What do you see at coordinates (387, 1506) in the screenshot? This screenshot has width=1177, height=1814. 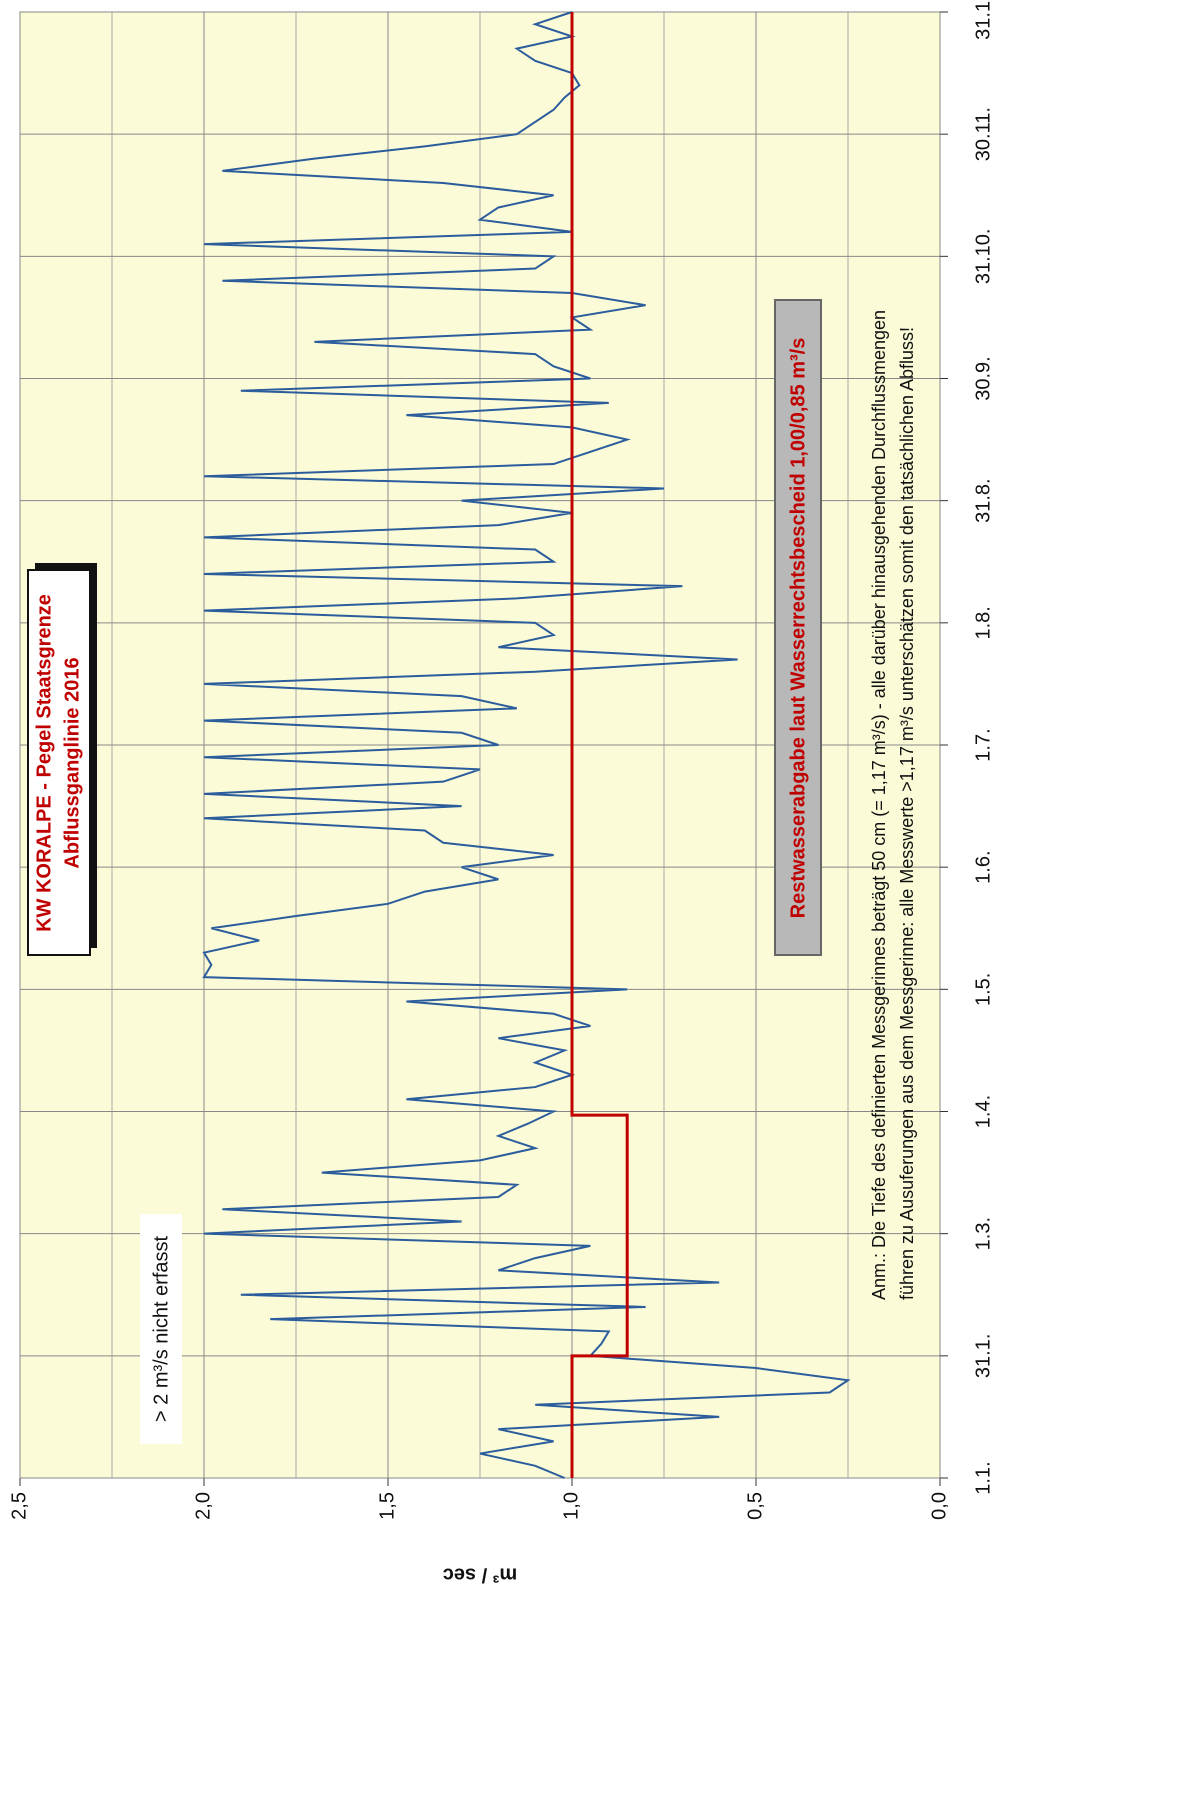 I see `y-tick-label: 1,5` at bounding box center [387, 1506].